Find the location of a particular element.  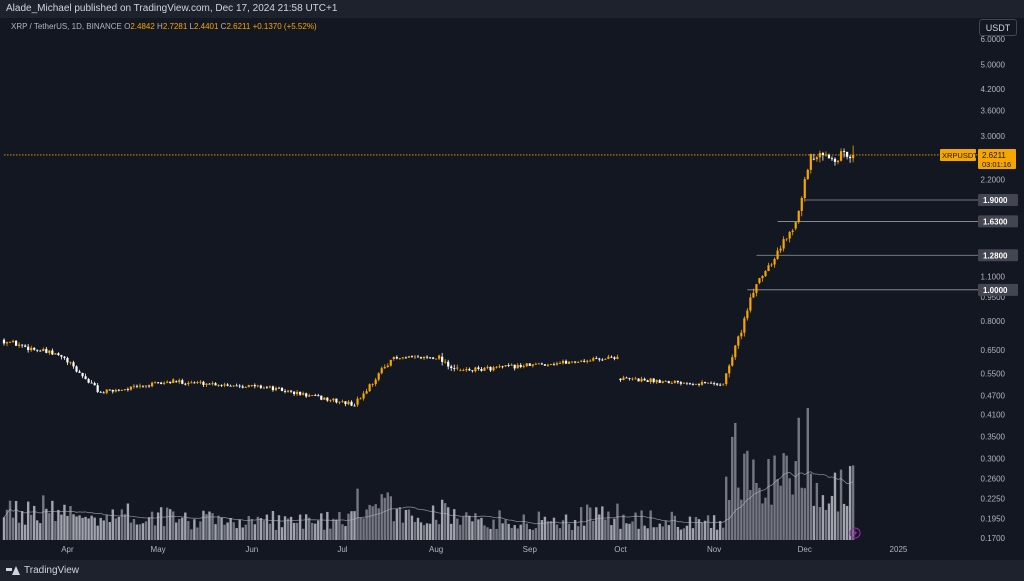

footer-bar is located at coordinates (512, 570).